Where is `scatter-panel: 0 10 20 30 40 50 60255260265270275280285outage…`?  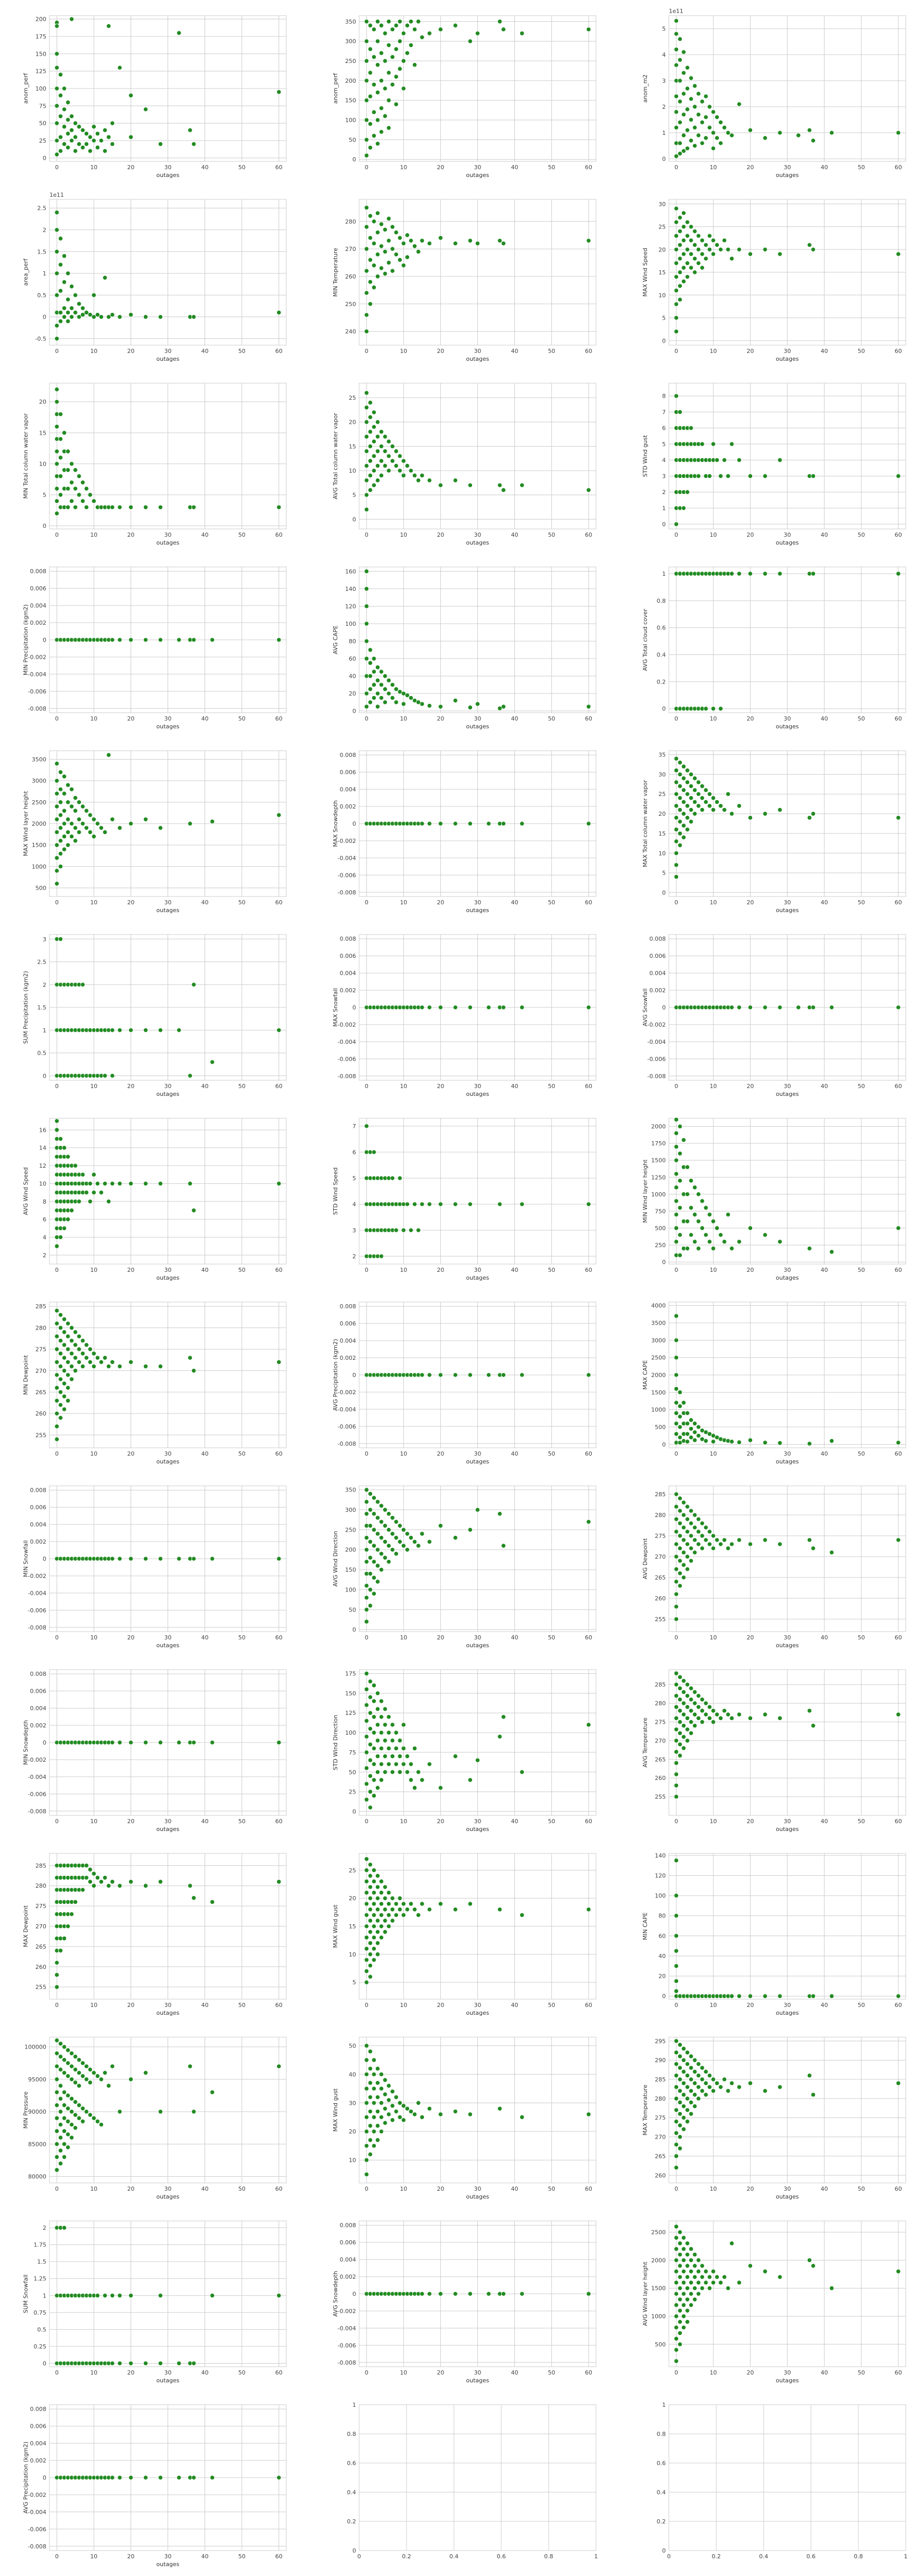
scatter-panel: 0 10 20 30 40 50 60255260265270275280285outage… is located at coordinates (154, 1383).